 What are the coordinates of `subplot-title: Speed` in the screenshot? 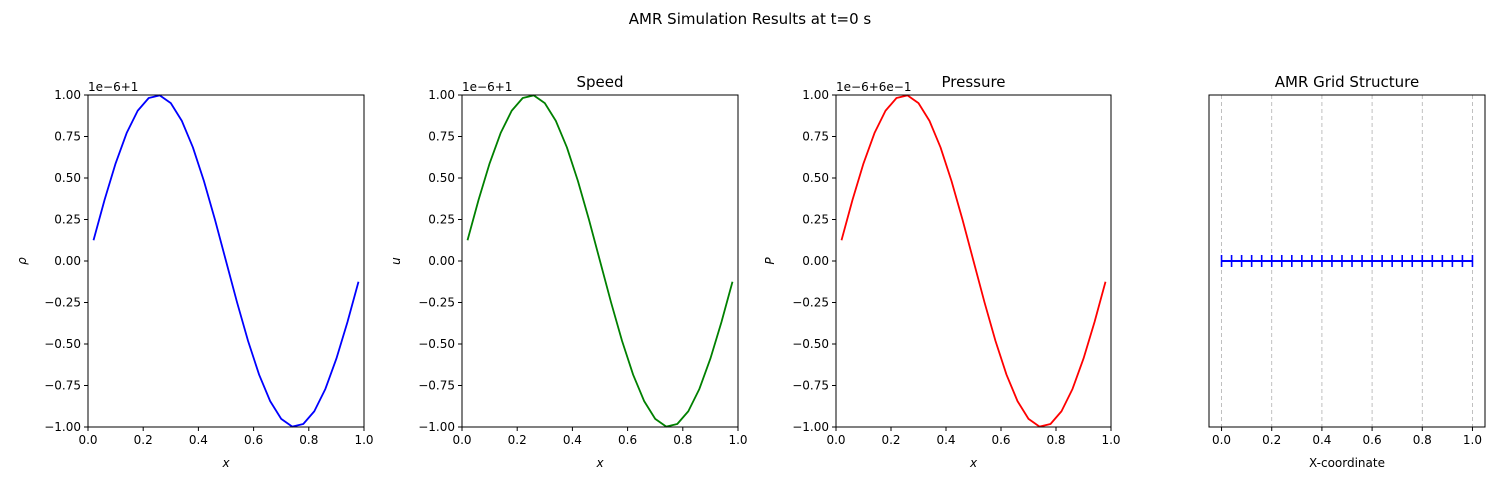 It's located at (599, 82).